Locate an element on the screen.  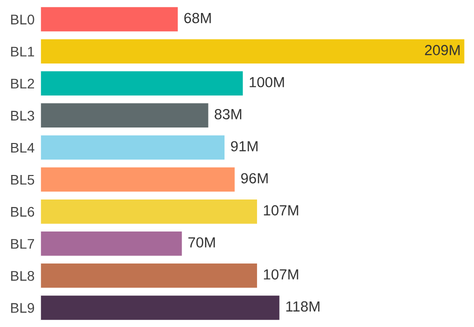
data-label: 91M is located at coordinates (244, 146).